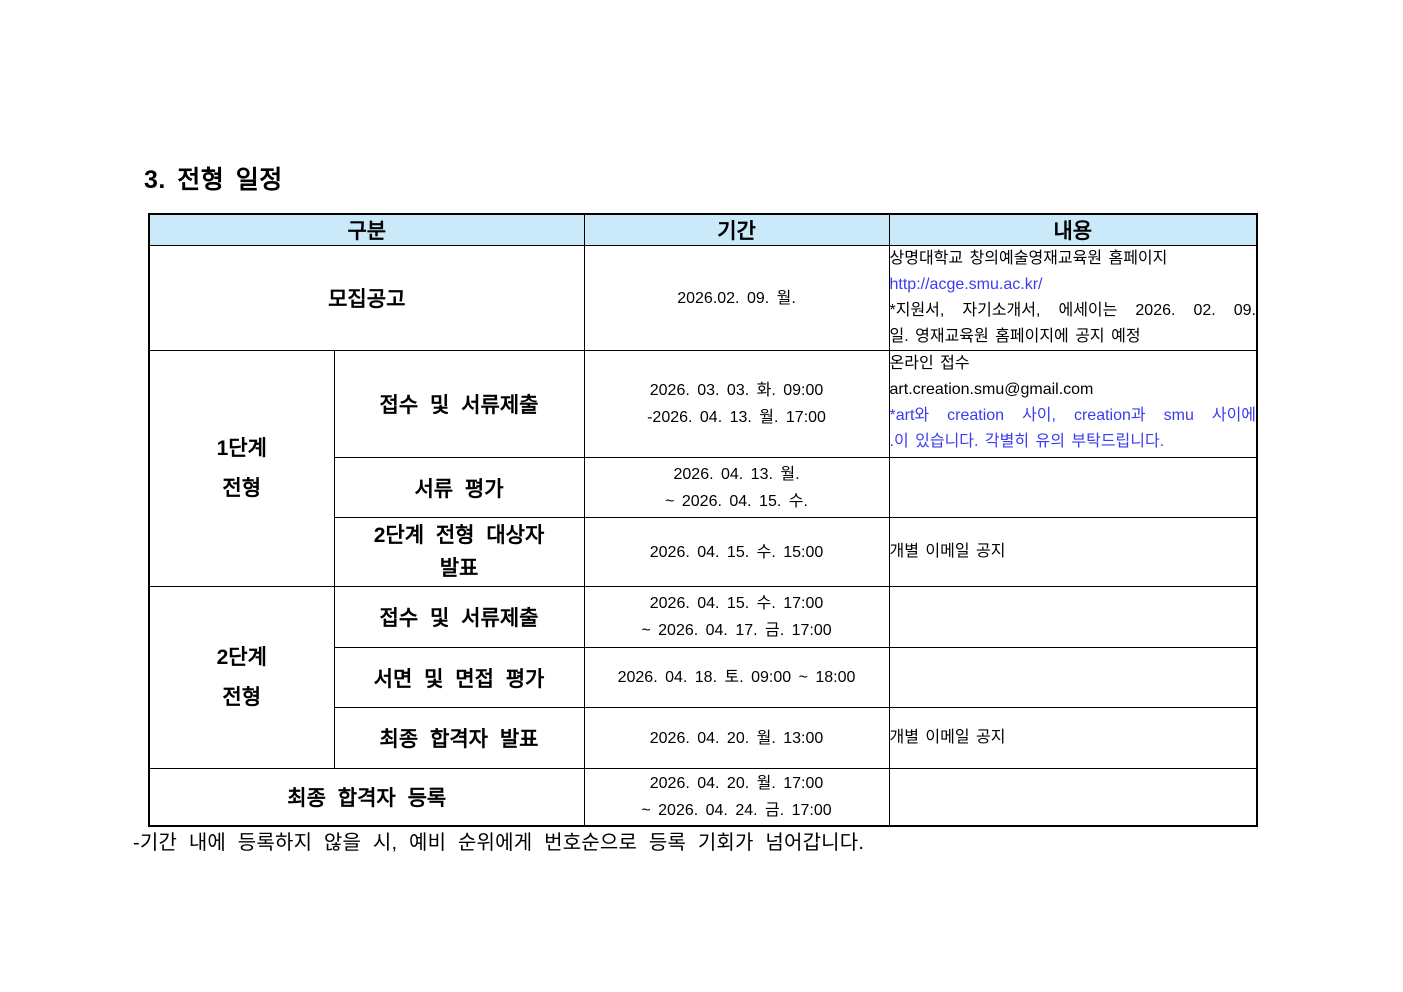  I want to click on content-line: 온라인 접수, so click(929, 363).